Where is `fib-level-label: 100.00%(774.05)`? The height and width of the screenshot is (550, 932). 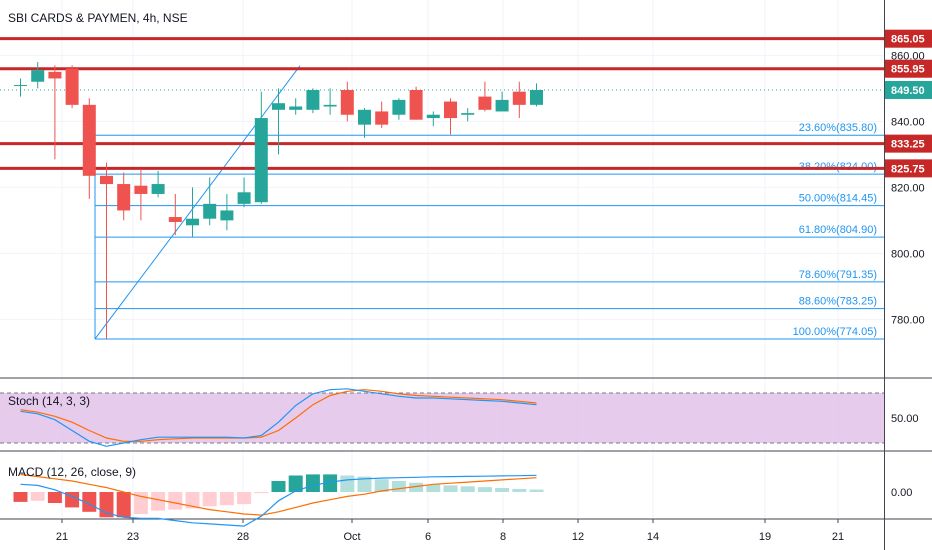
fib-level-label: 100.00%(774.05) is located at coordinates (835, 332).